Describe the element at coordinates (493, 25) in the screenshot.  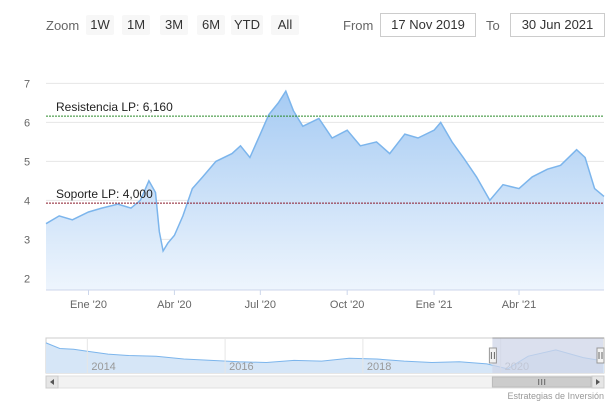
I see `to-label: To` at that location.